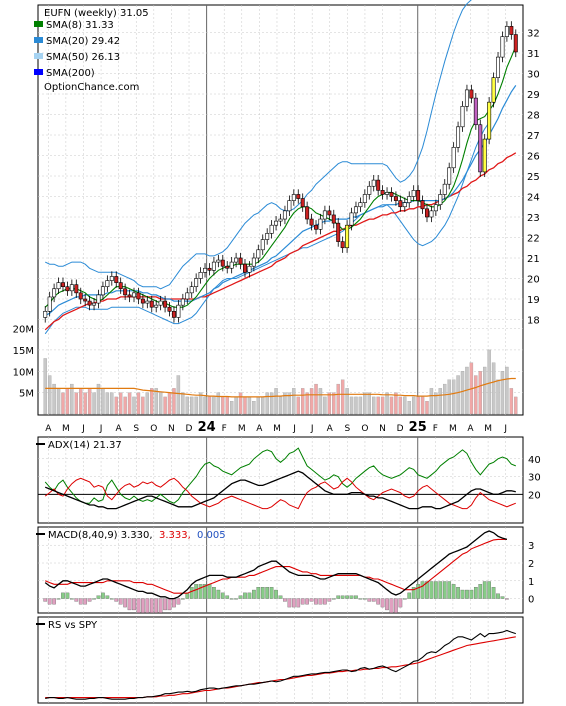 The height and width of the screenshot is (706, 566). What do you see at coordinates (533, 34) in the screenshot?
I see `price-tick-label: 32` at bounding box center [533, 34].